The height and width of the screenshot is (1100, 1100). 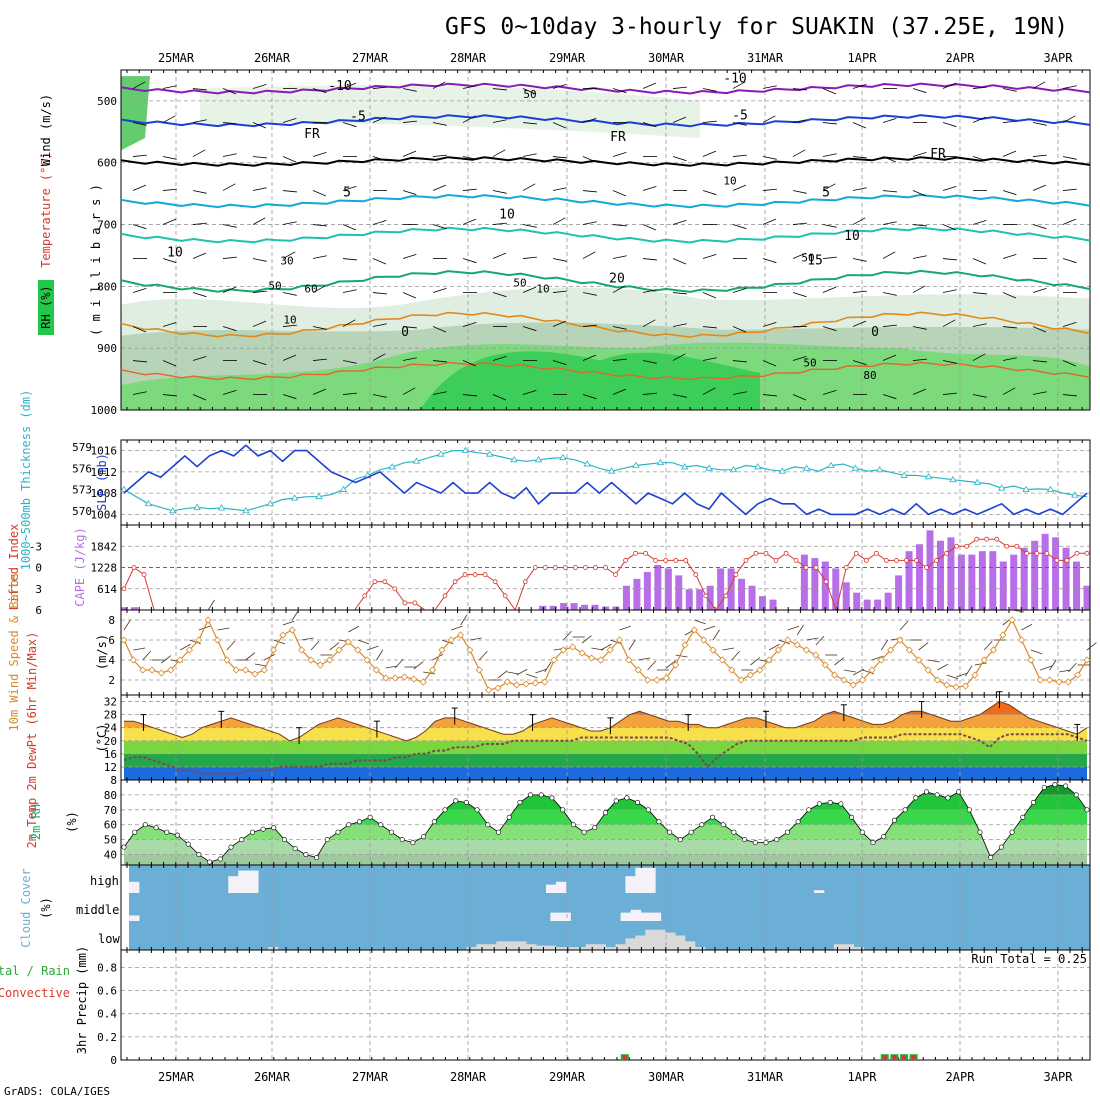 I want to click on ylabel-temperature: Temperature (°C), so click(x=46, y=210).